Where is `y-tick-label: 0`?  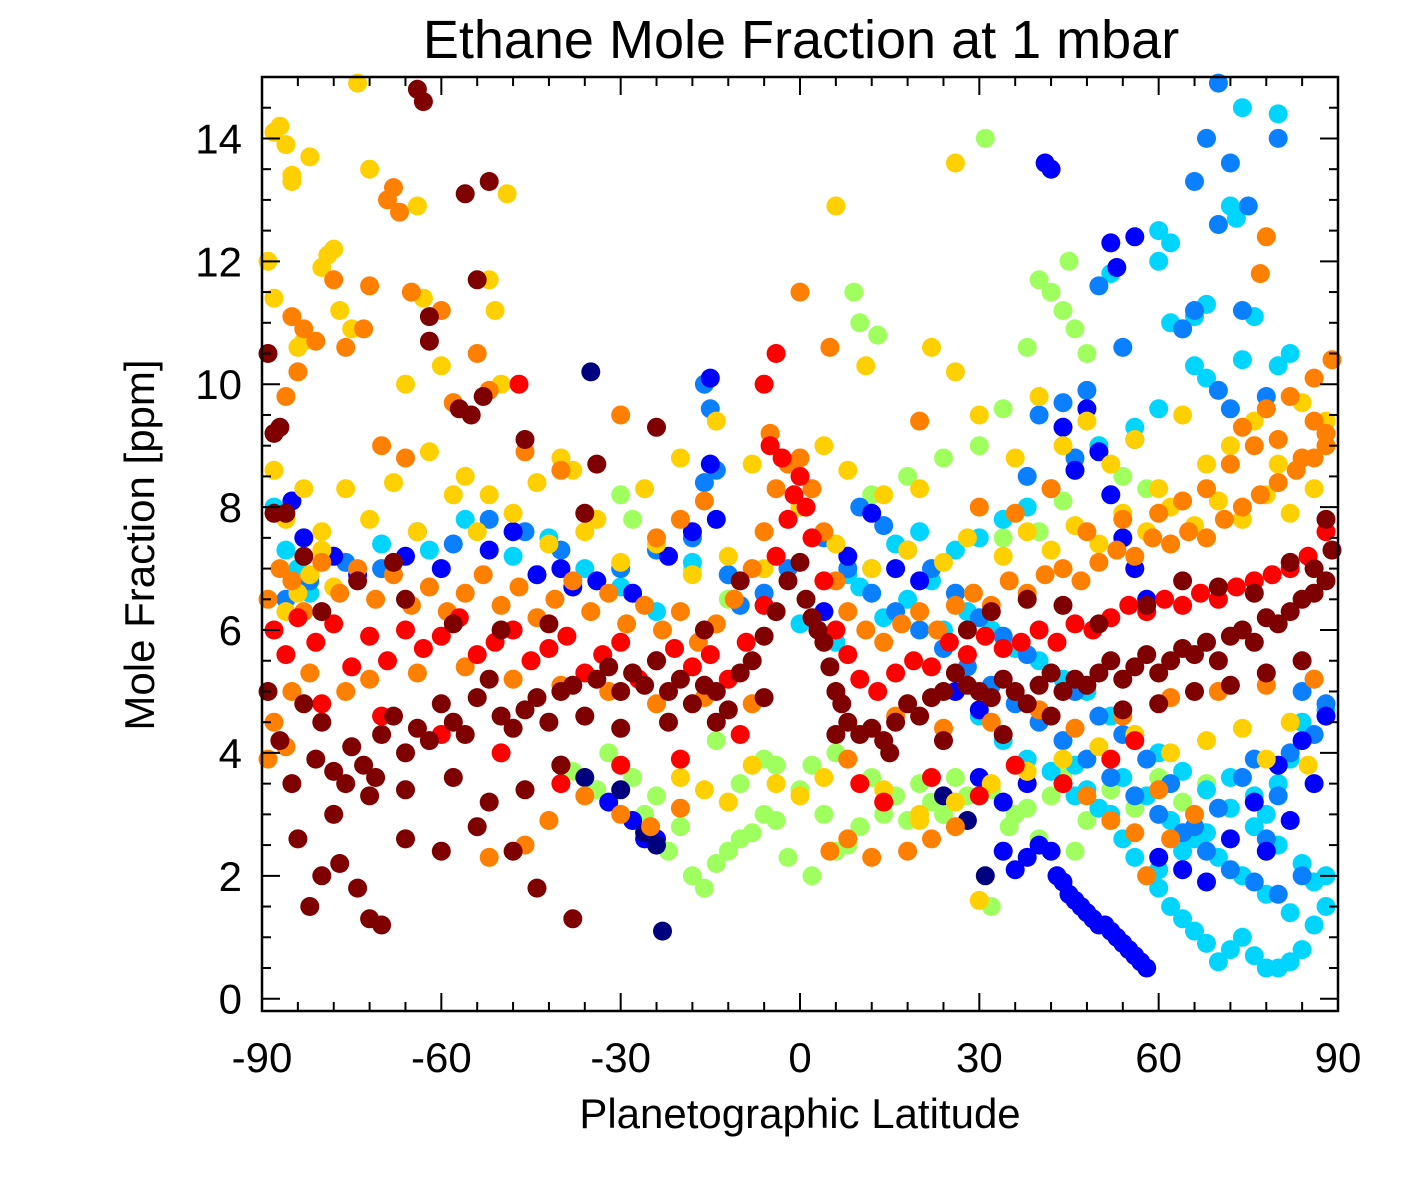
y-tick-label: 0 is located at coordinates (230, 999).